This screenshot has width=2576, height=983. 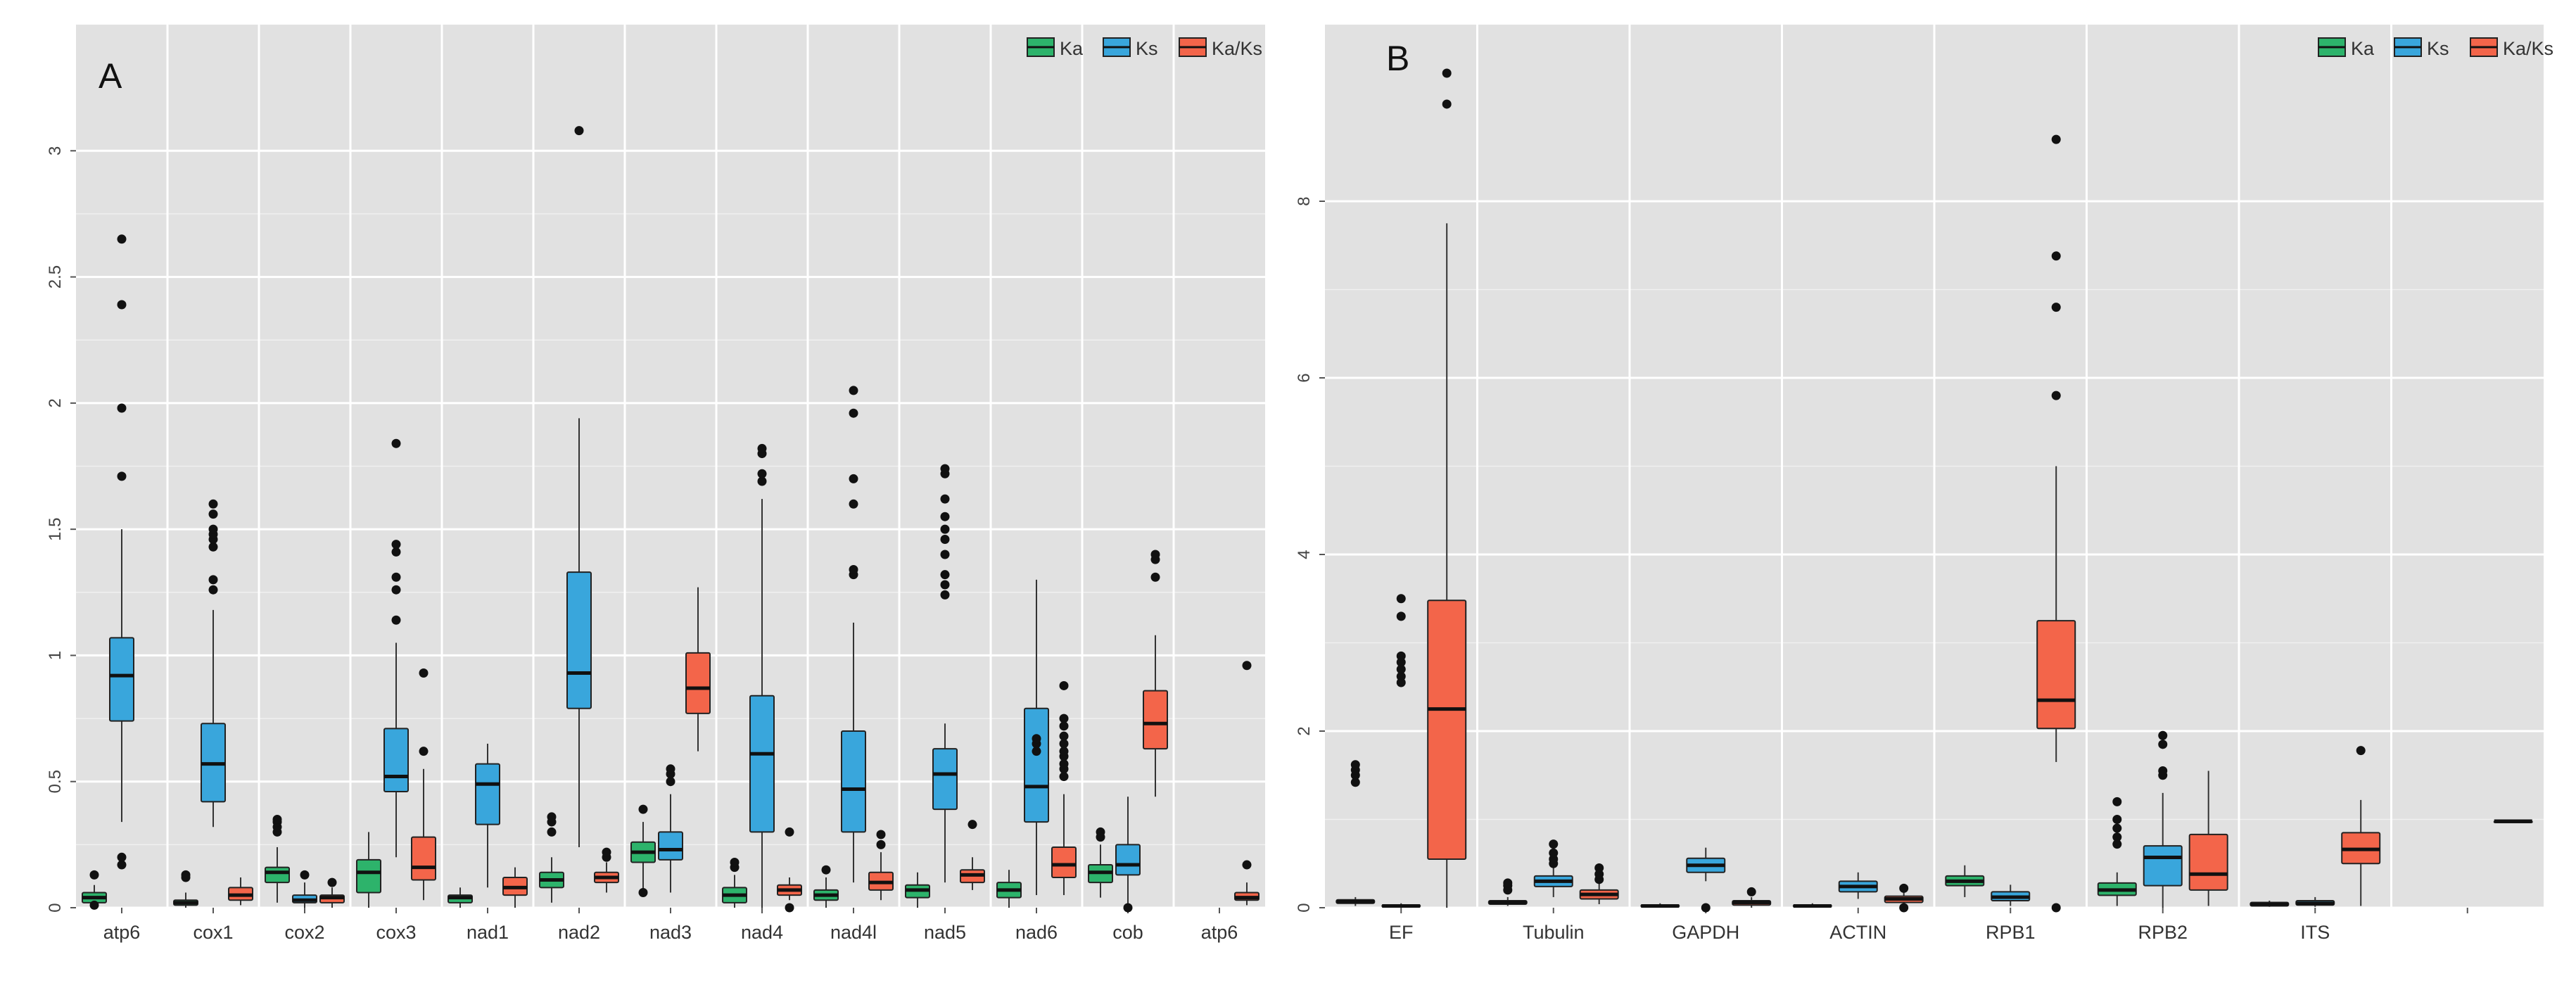 I want to click on box-ka-ks-cox2, so click(x=332, y=892).